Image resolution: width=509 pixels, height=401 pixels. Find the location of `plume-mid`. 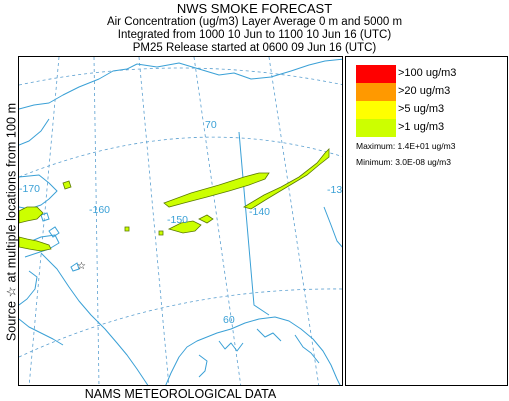

plume-mid is located at coordinates (184, 227).